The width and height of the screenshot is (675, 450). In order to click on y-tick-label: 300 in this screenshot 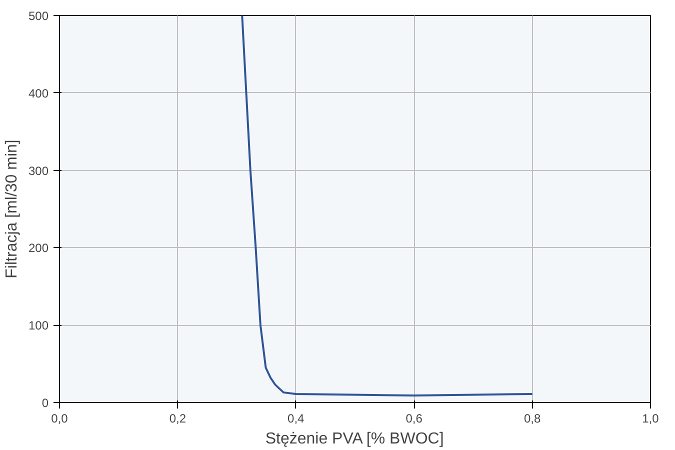, I will do `click(38, 171)`.